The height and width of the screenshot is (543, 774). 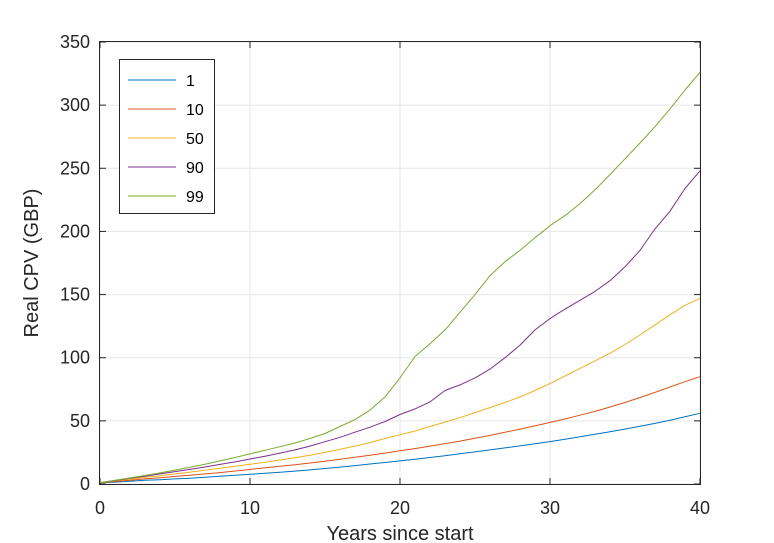 I want to click on y-tick-label: 50, so click(x=80, y=421).